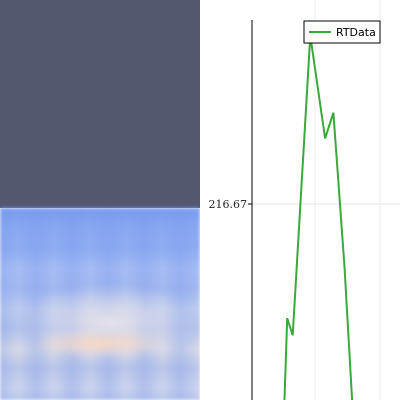 The width and height of the screenshot is (400, 400). Describe the element at coordinates (228, 204) in the screenshot. I see `y-tick-label: 216.67` at that location.